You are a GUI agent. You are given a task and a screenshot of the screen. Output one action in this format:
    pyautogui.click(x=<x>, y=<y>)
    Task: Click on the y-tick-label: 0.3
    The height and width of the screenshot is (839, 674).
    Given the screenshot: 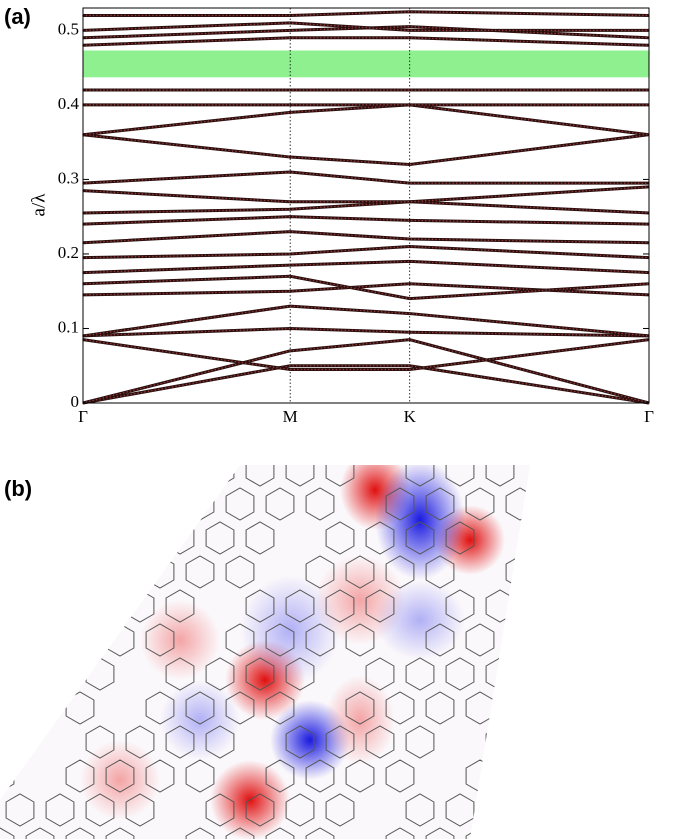 What is the action you would take?
    pyautogui.click(x=68, y=177)
    